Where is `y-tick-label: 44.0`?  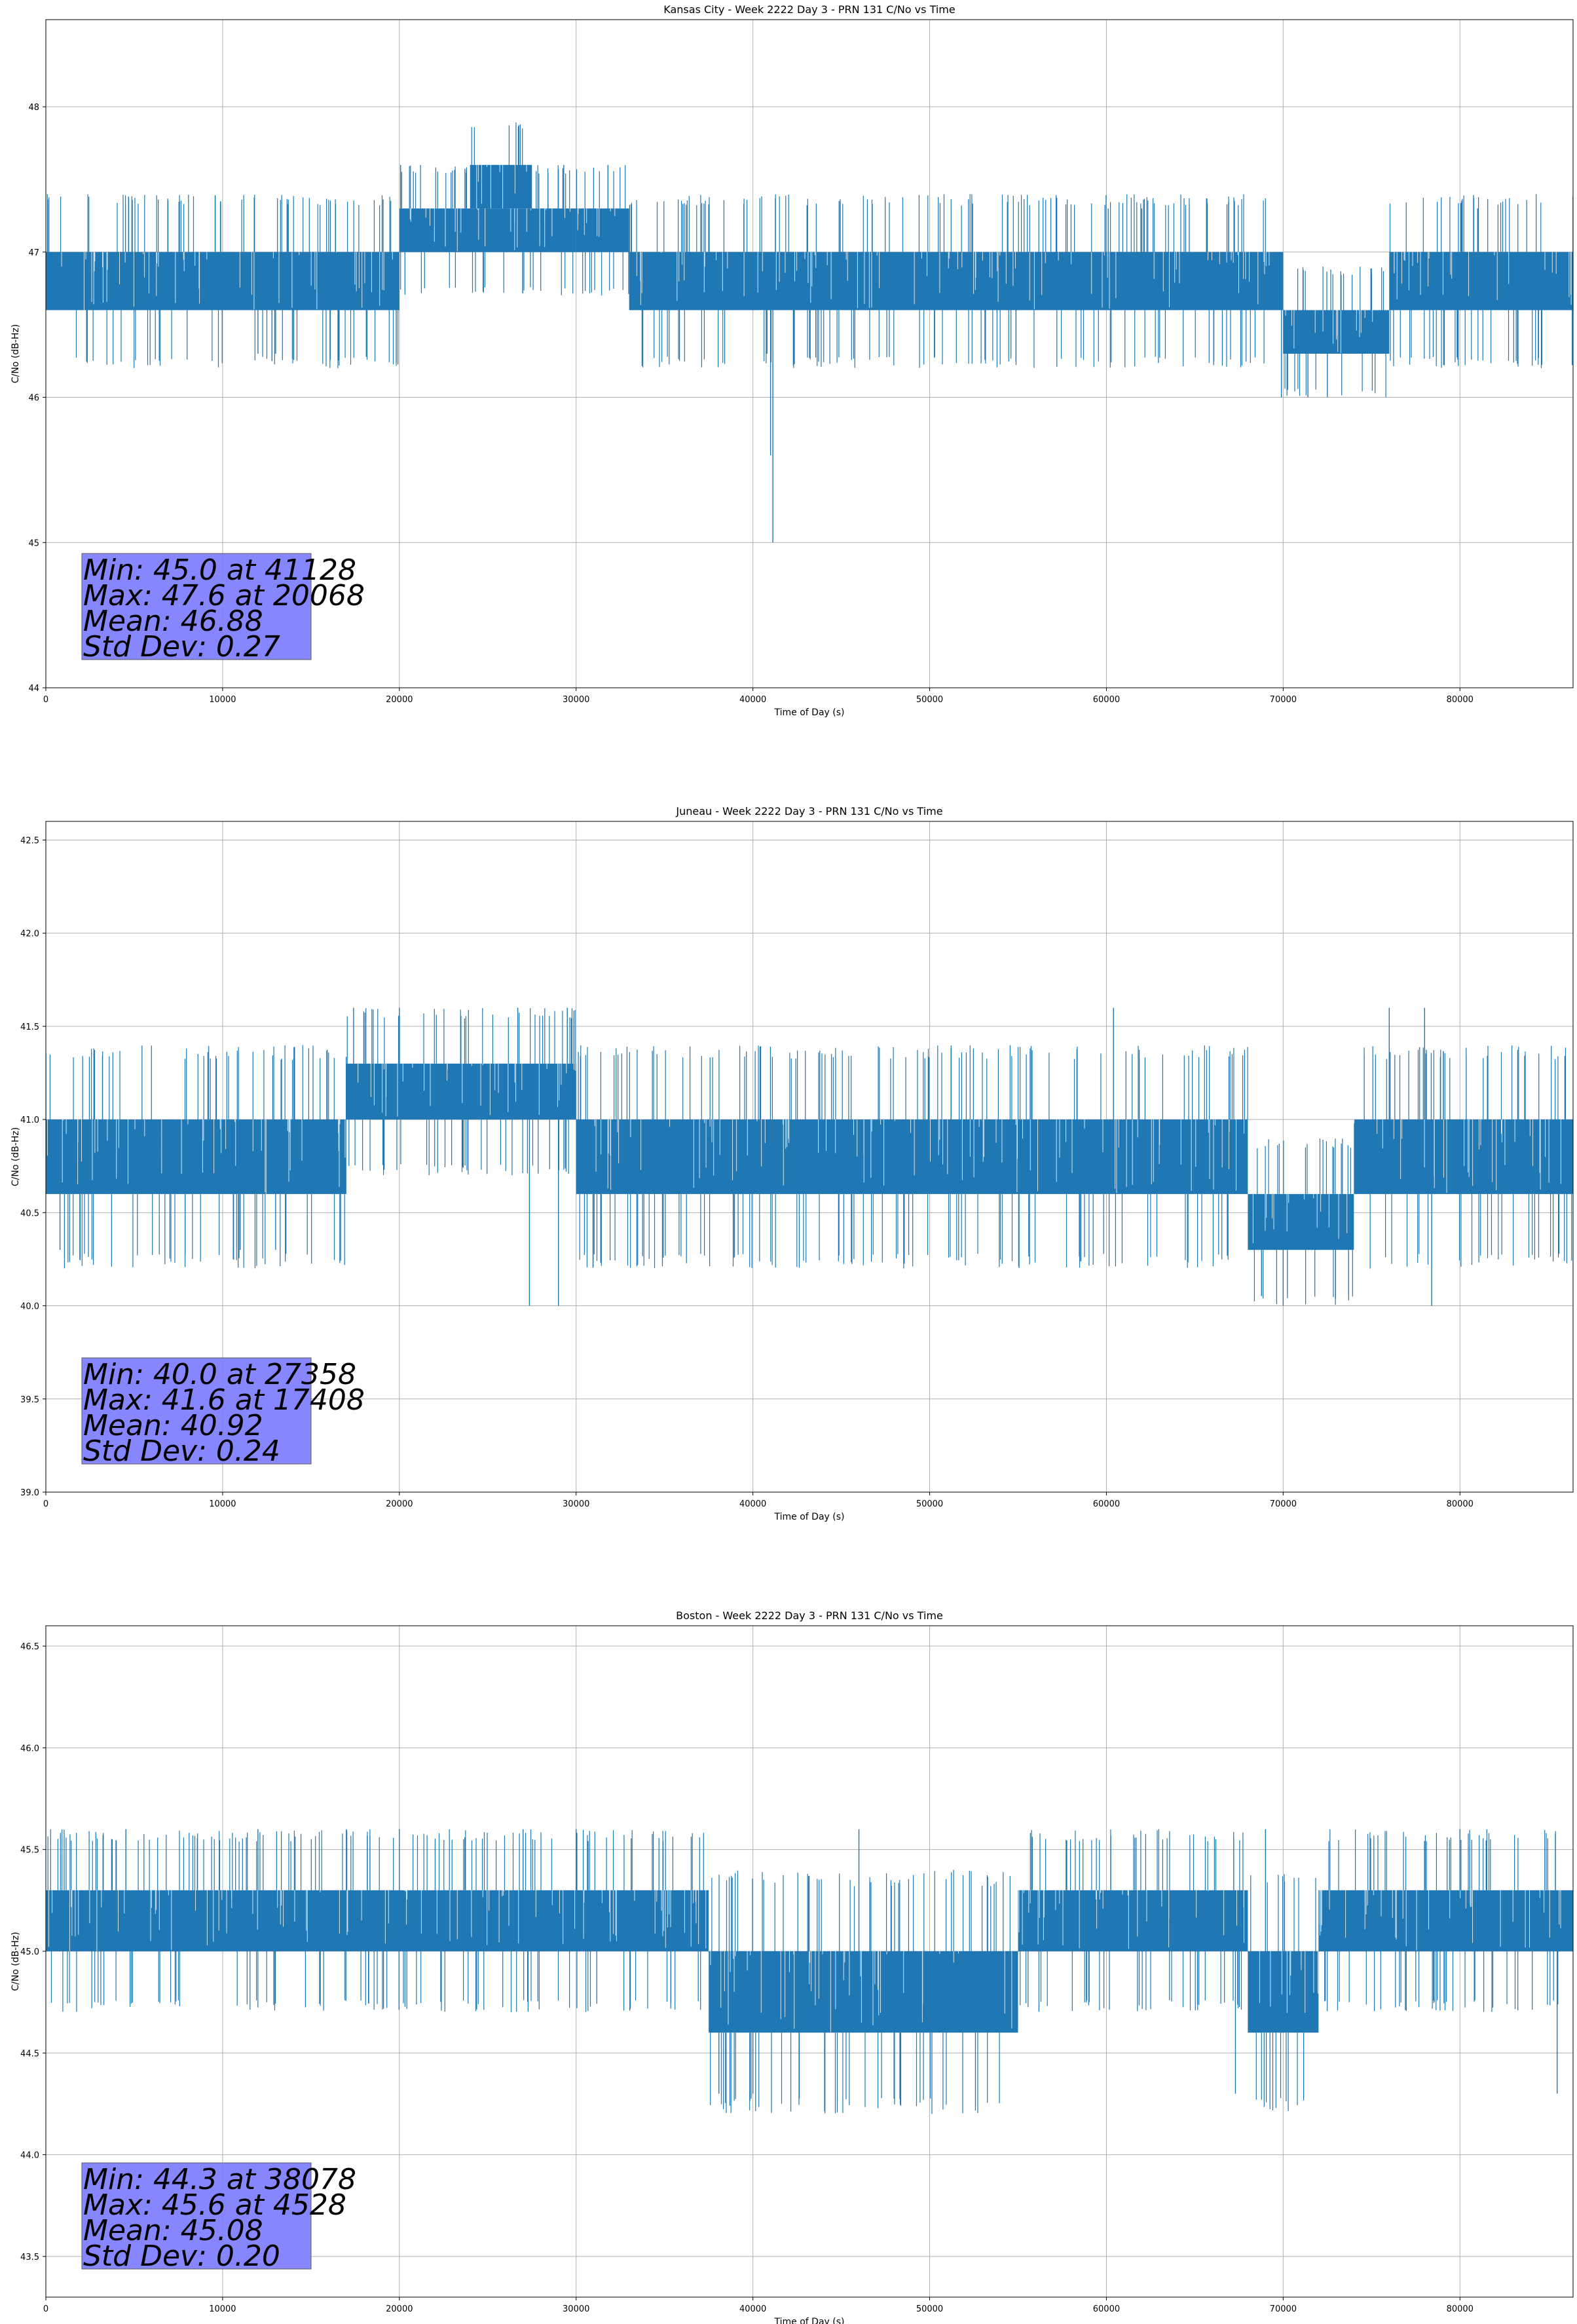 y-tick-label: 44.0 is located at coordinates (29, 2156).